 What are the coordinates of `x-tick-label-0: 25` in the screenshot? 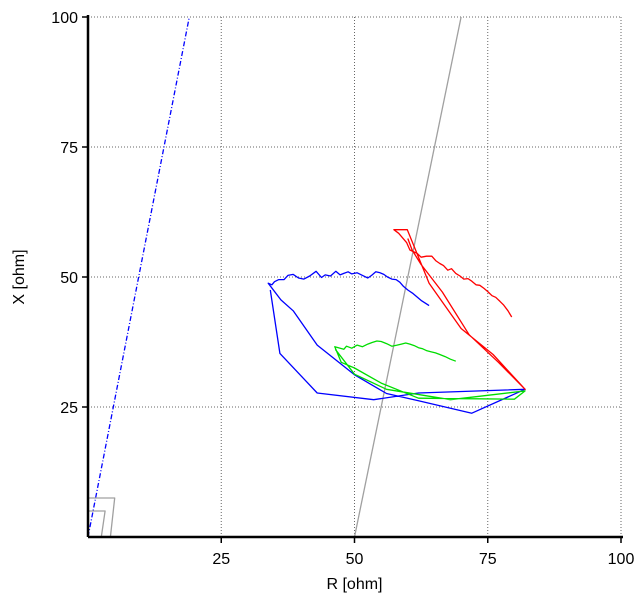 It's located at (221, 559).